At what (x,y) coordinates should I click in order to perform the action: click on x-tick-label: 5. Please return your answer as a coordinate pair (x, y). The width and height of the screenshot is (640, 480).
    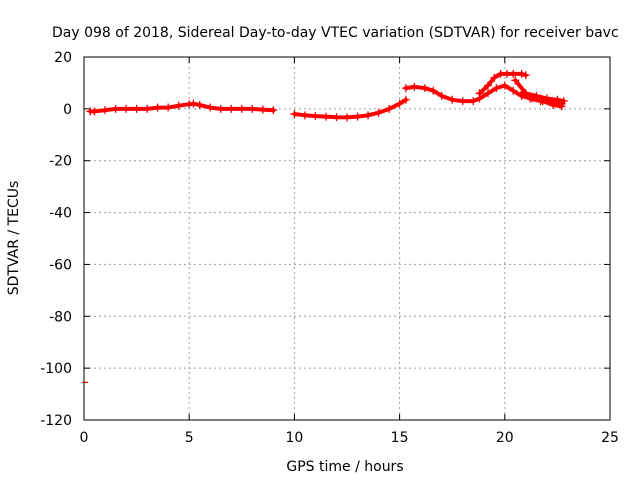
    Looking at the image, I should click on (189, 438).